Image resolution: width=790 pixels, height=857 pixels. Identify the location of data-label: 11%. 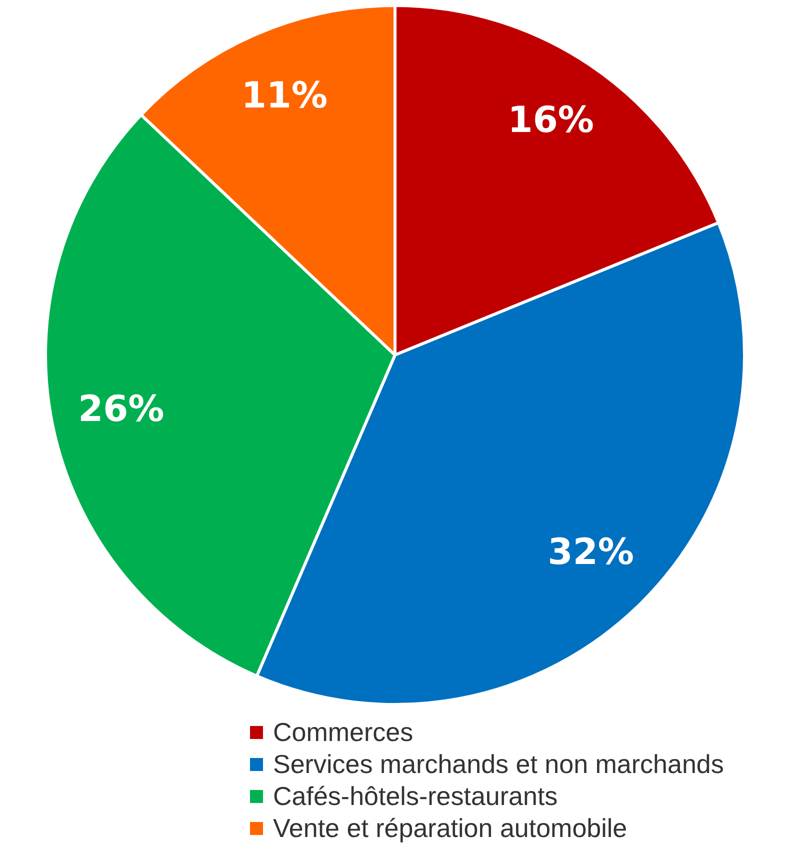
(284, 96).